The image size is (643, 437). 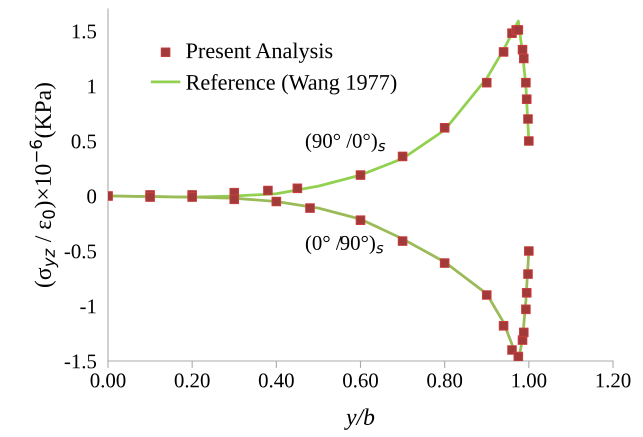 What do you see at coordinates (613, 380) in the screenshot?
I see `x-tick-label: 1.20` at bounding box center [613, 380].